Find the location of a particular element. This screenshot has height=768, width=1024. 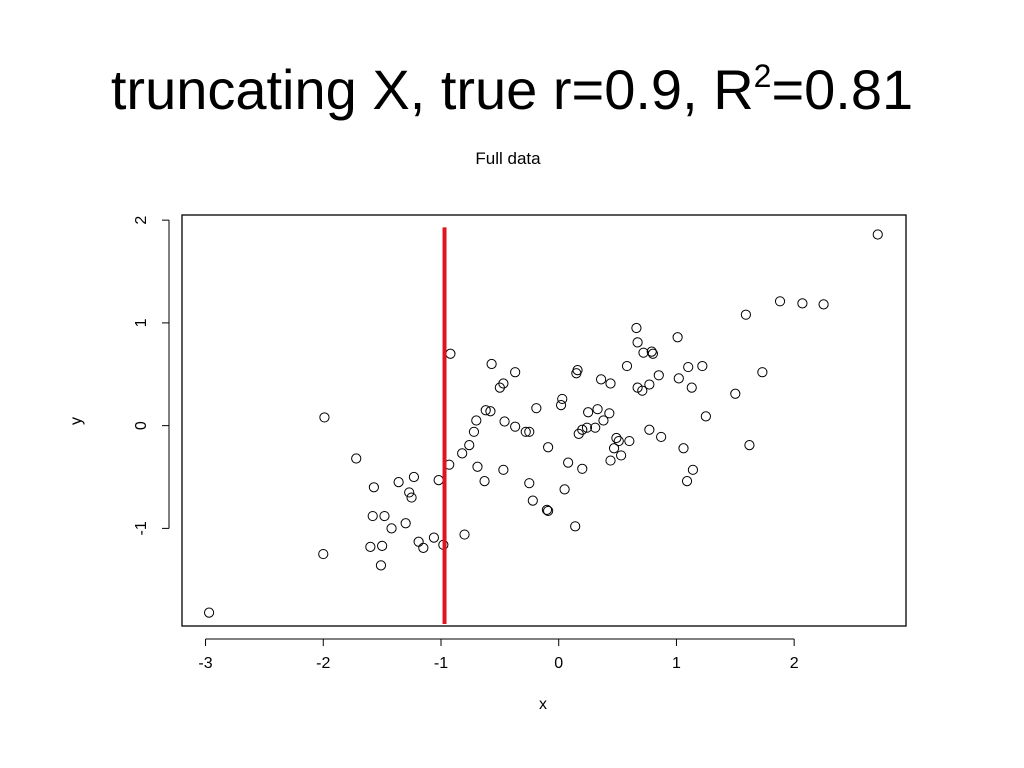

x-tick-label: 2 is located at coordinates (794, 663).